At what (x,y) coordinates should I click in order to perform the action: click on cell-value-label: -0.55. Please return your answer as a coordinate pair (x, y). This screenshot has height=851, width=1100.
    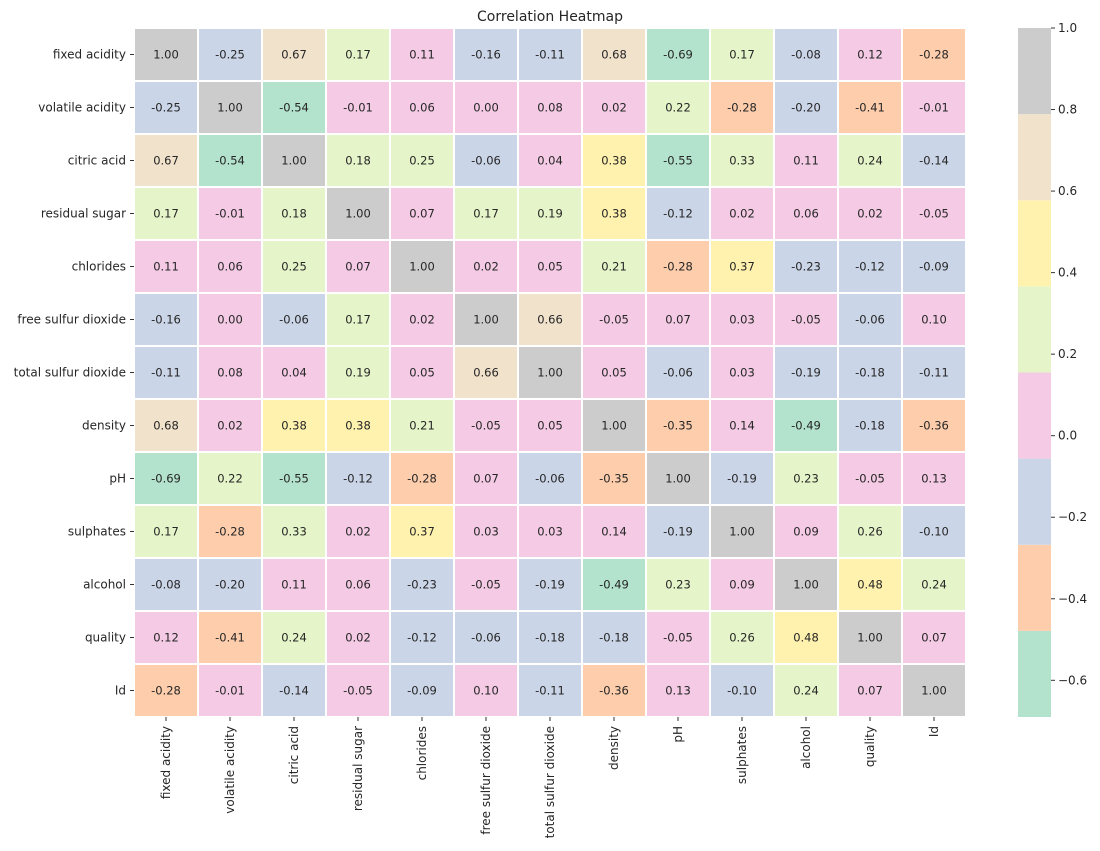
    Looking at the image, I should click on (678, 161).